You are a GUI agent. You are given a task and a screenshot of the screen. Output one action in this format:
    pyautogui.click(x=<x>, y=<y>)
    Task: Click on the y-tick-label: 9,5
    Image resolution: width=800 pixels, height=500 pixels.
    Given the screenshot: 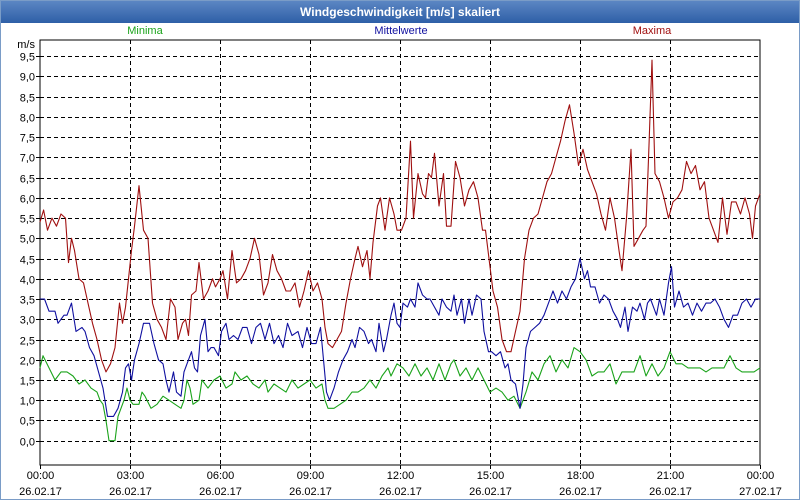 What is the action you would take?
    pyautogui.click(x=27, y=58)
    